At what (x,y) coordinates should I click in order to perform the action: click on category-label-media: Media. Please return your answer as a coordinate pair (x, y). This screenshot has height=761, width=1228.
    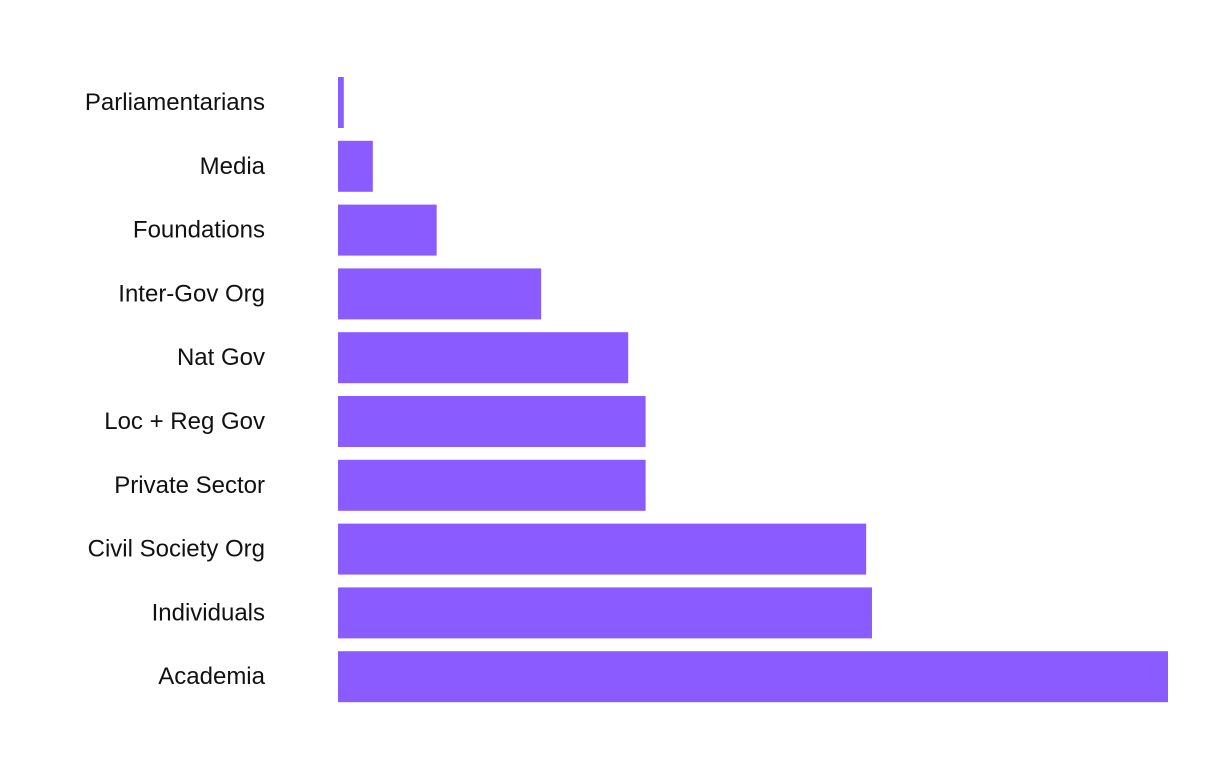
    Looking at the image, I should click on (233, 166).